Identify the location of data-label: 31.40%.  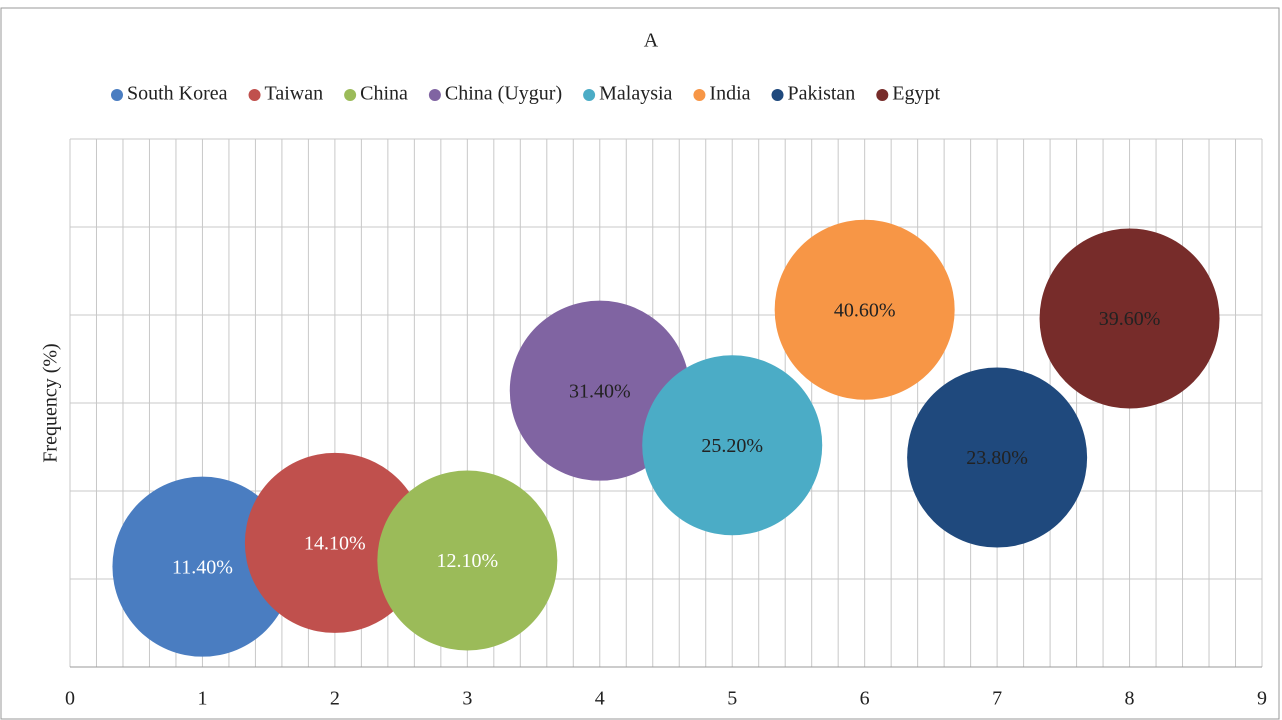
(600, 391).